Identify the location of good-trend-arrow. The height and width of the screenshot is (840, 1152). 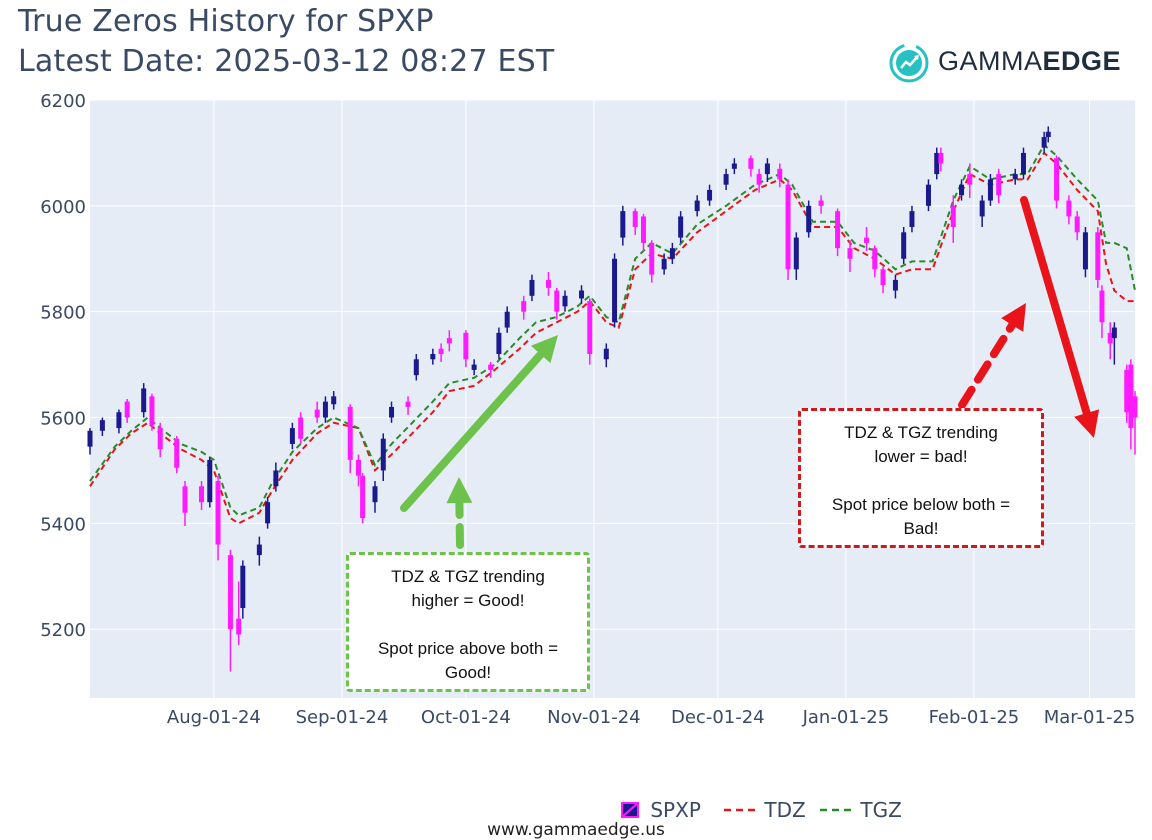
(479, 423).